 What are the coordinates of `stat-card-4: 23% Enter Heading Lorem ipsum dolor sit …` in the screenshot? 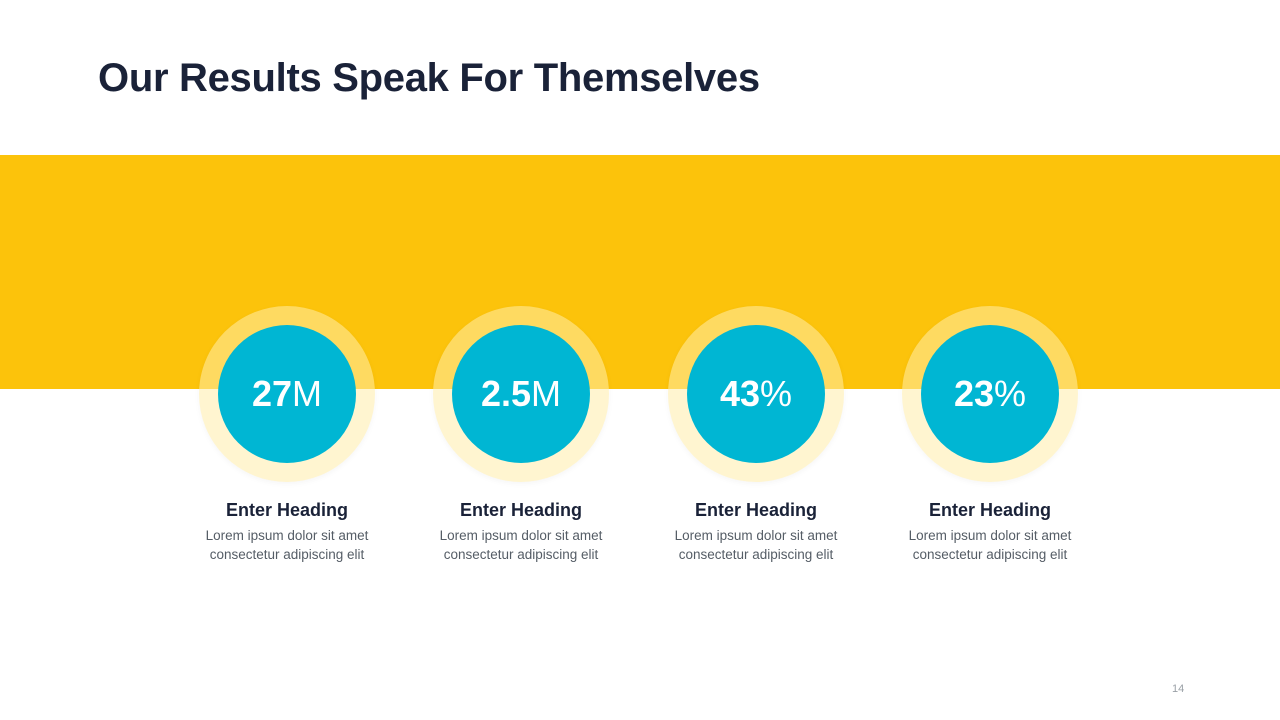 It's located at (990, 441).